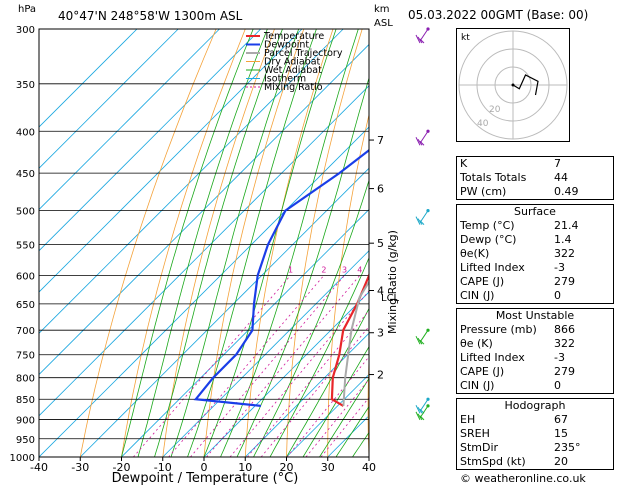  I want to click on index-value: 44, so click(561, 177).